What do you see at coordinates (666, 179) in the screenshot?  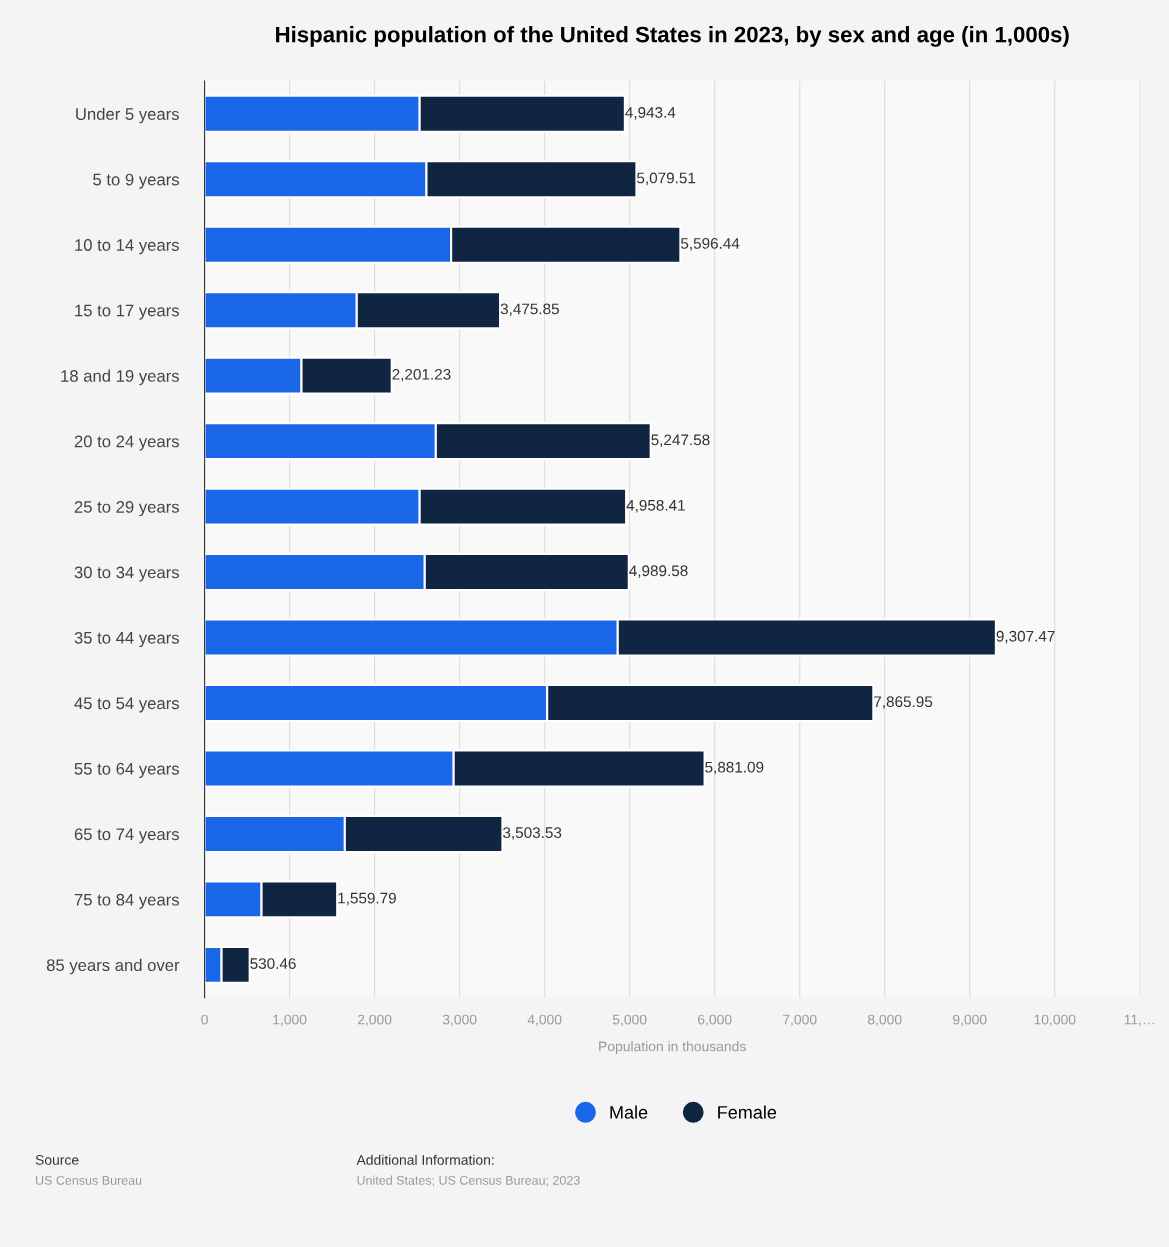 I see `total-label: 5,079.51` at bounding box center [666, 179].